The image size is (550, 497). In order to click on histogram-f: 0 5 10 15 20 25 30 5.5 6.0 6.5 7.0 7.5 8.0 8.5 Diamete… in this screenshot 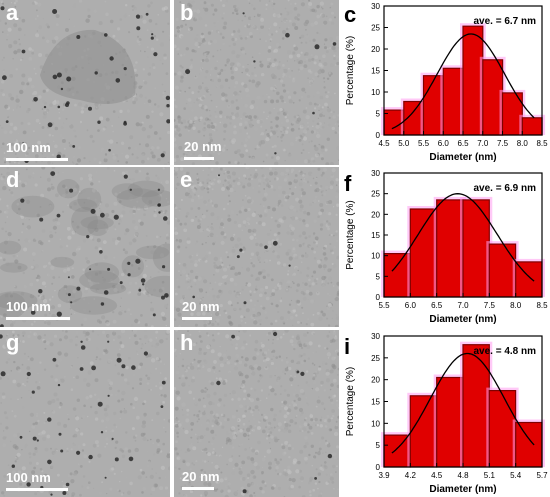, I will do `click(445, 247)`.